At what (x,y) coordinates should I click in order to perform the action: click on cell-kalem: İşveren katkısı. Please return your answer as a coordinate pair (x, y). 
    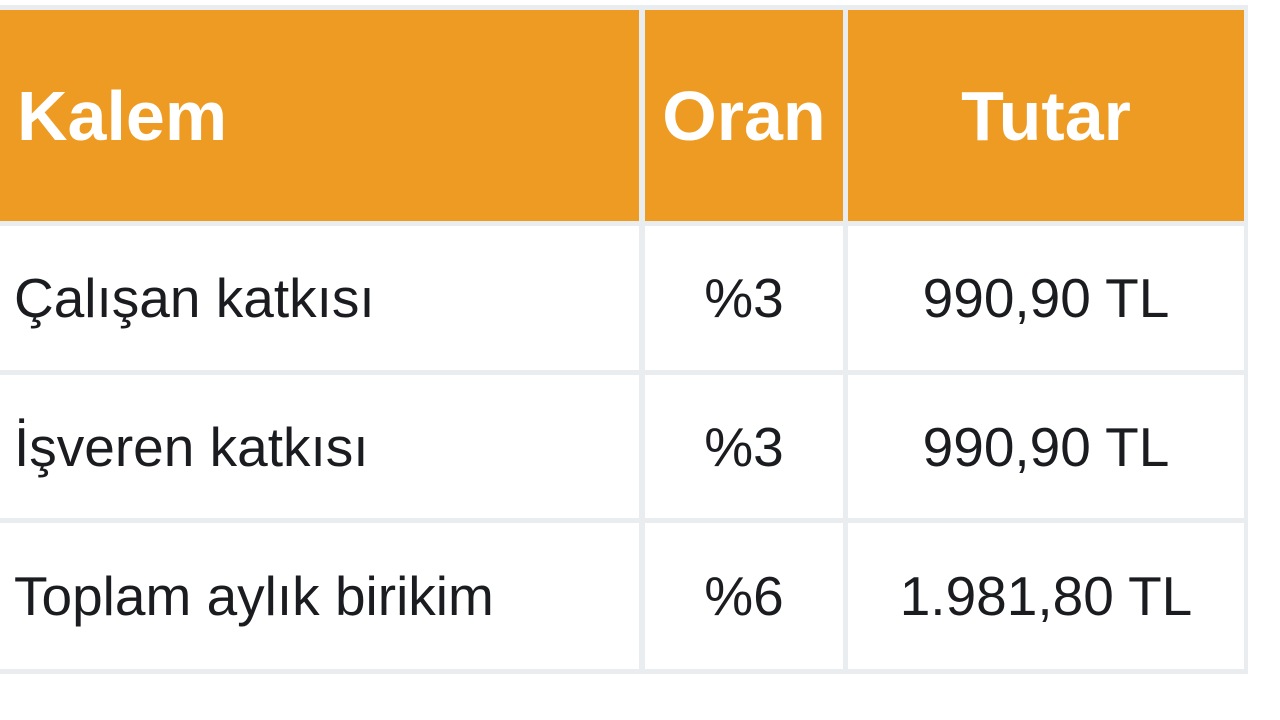
    Looking at the image, I should click on (322, 449).